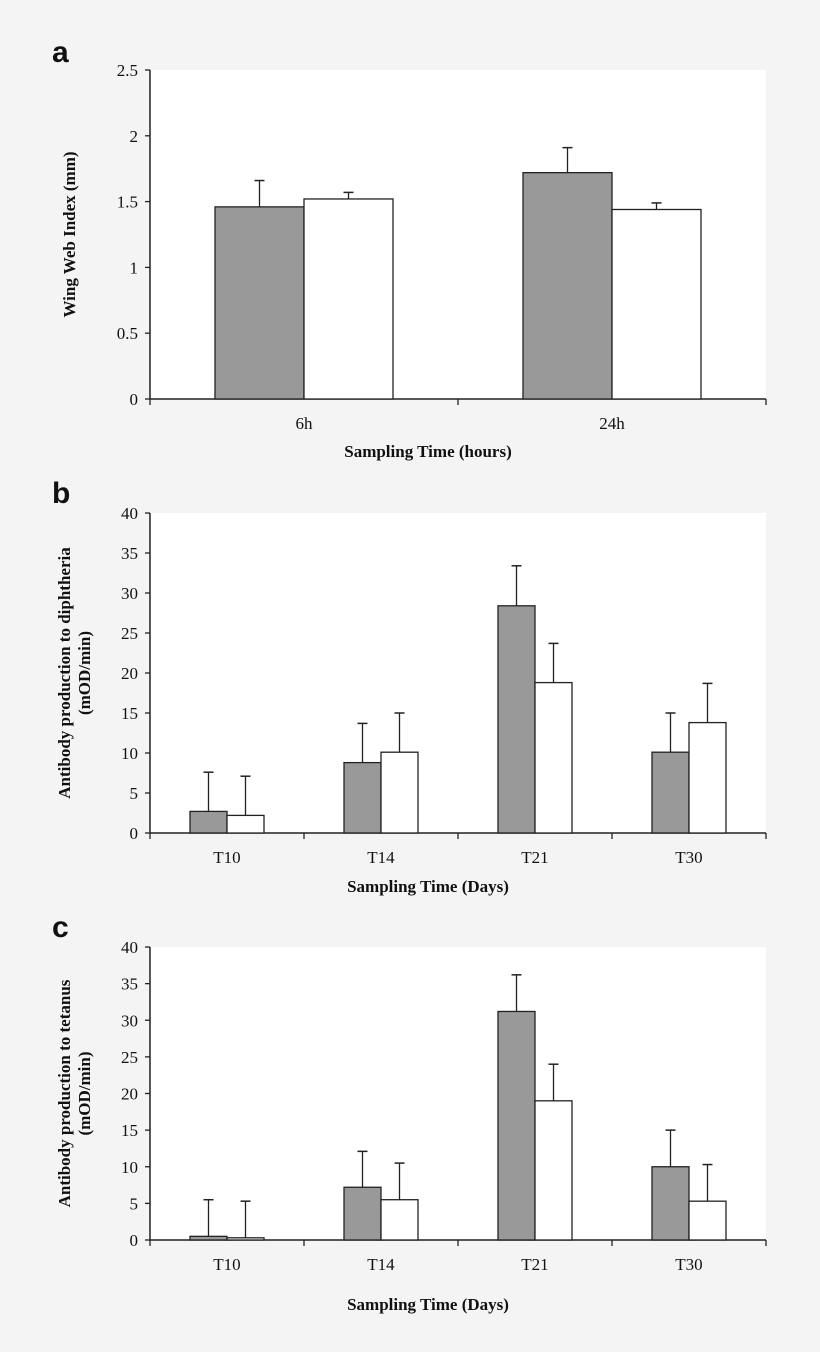  What do you see at coordinates (69, 234) in the screenshot?
I see `y-axis-title: Wing Web Index (mm)` at bounding box center [69, 234].